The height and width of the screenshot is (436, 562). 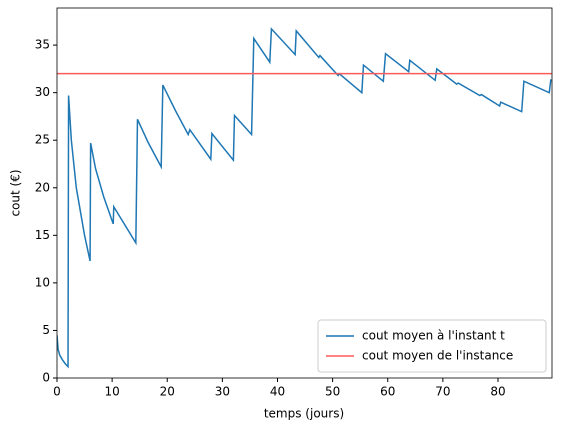 I want to click on legend-label: cout moyen de l'instance, so click(x=437, y=356).